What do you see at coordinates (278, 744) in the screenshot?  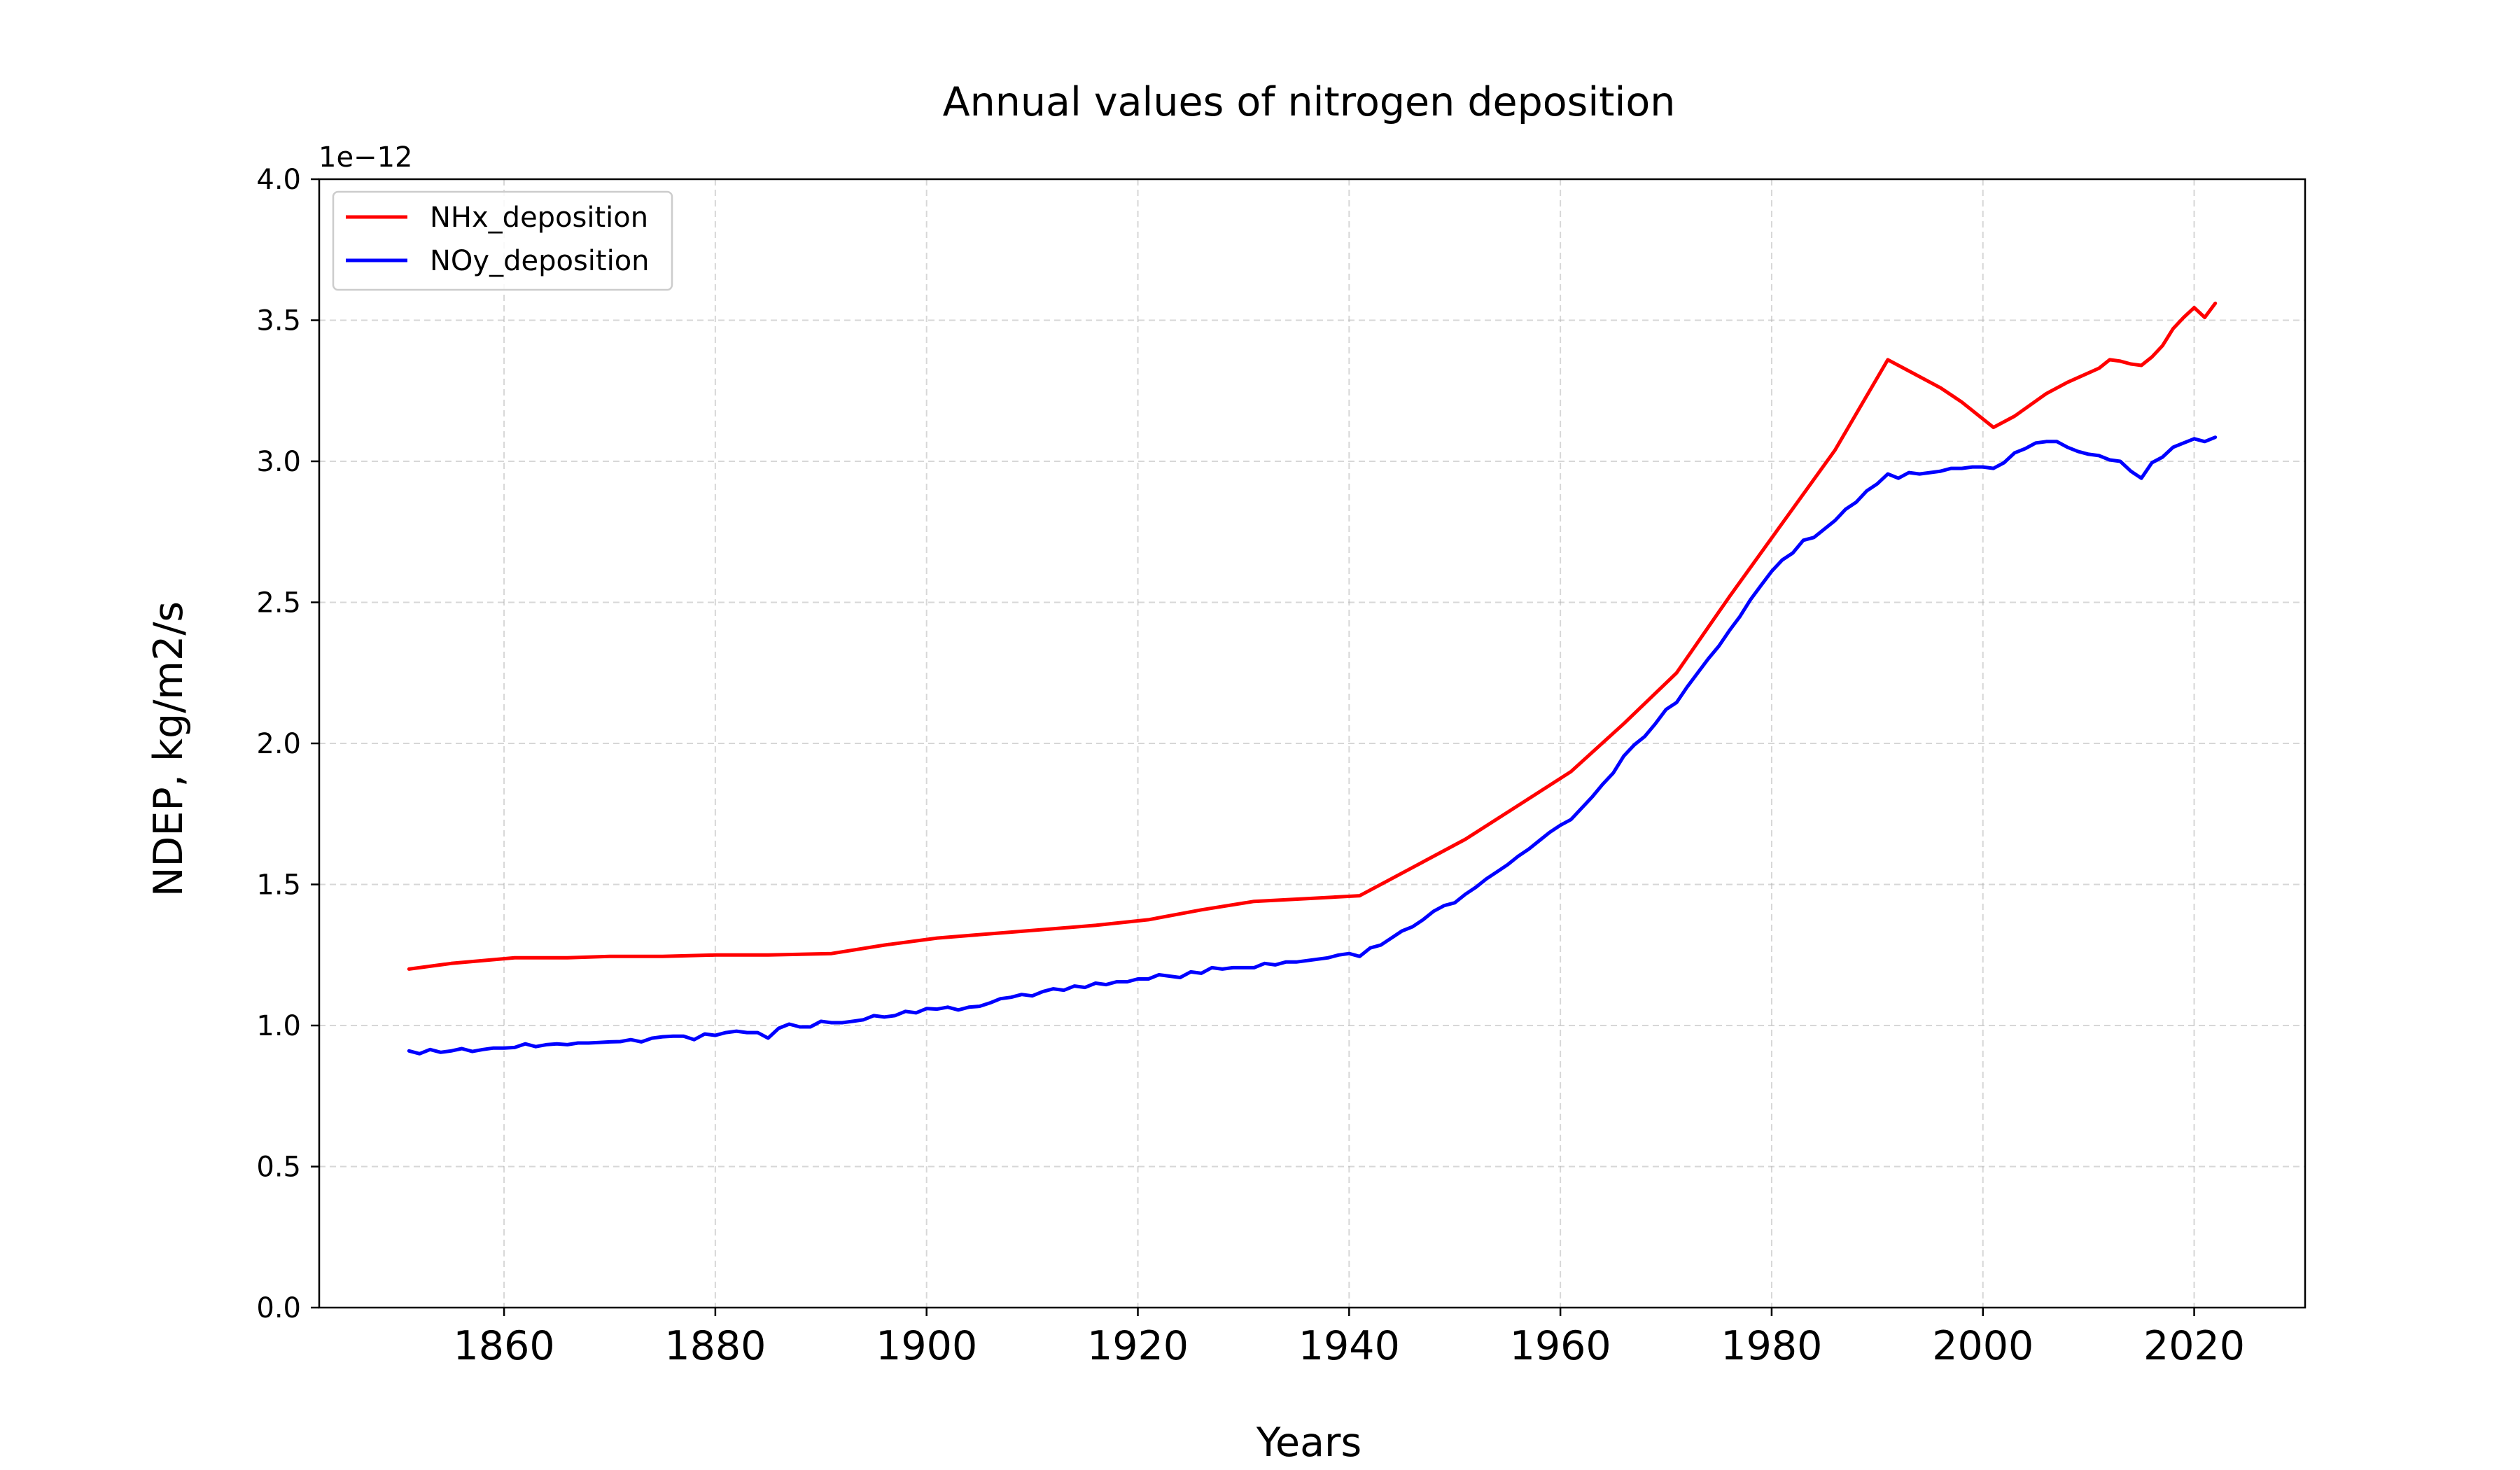 I see `y-tick-label: 2.0` at bounding box center [278, 744].